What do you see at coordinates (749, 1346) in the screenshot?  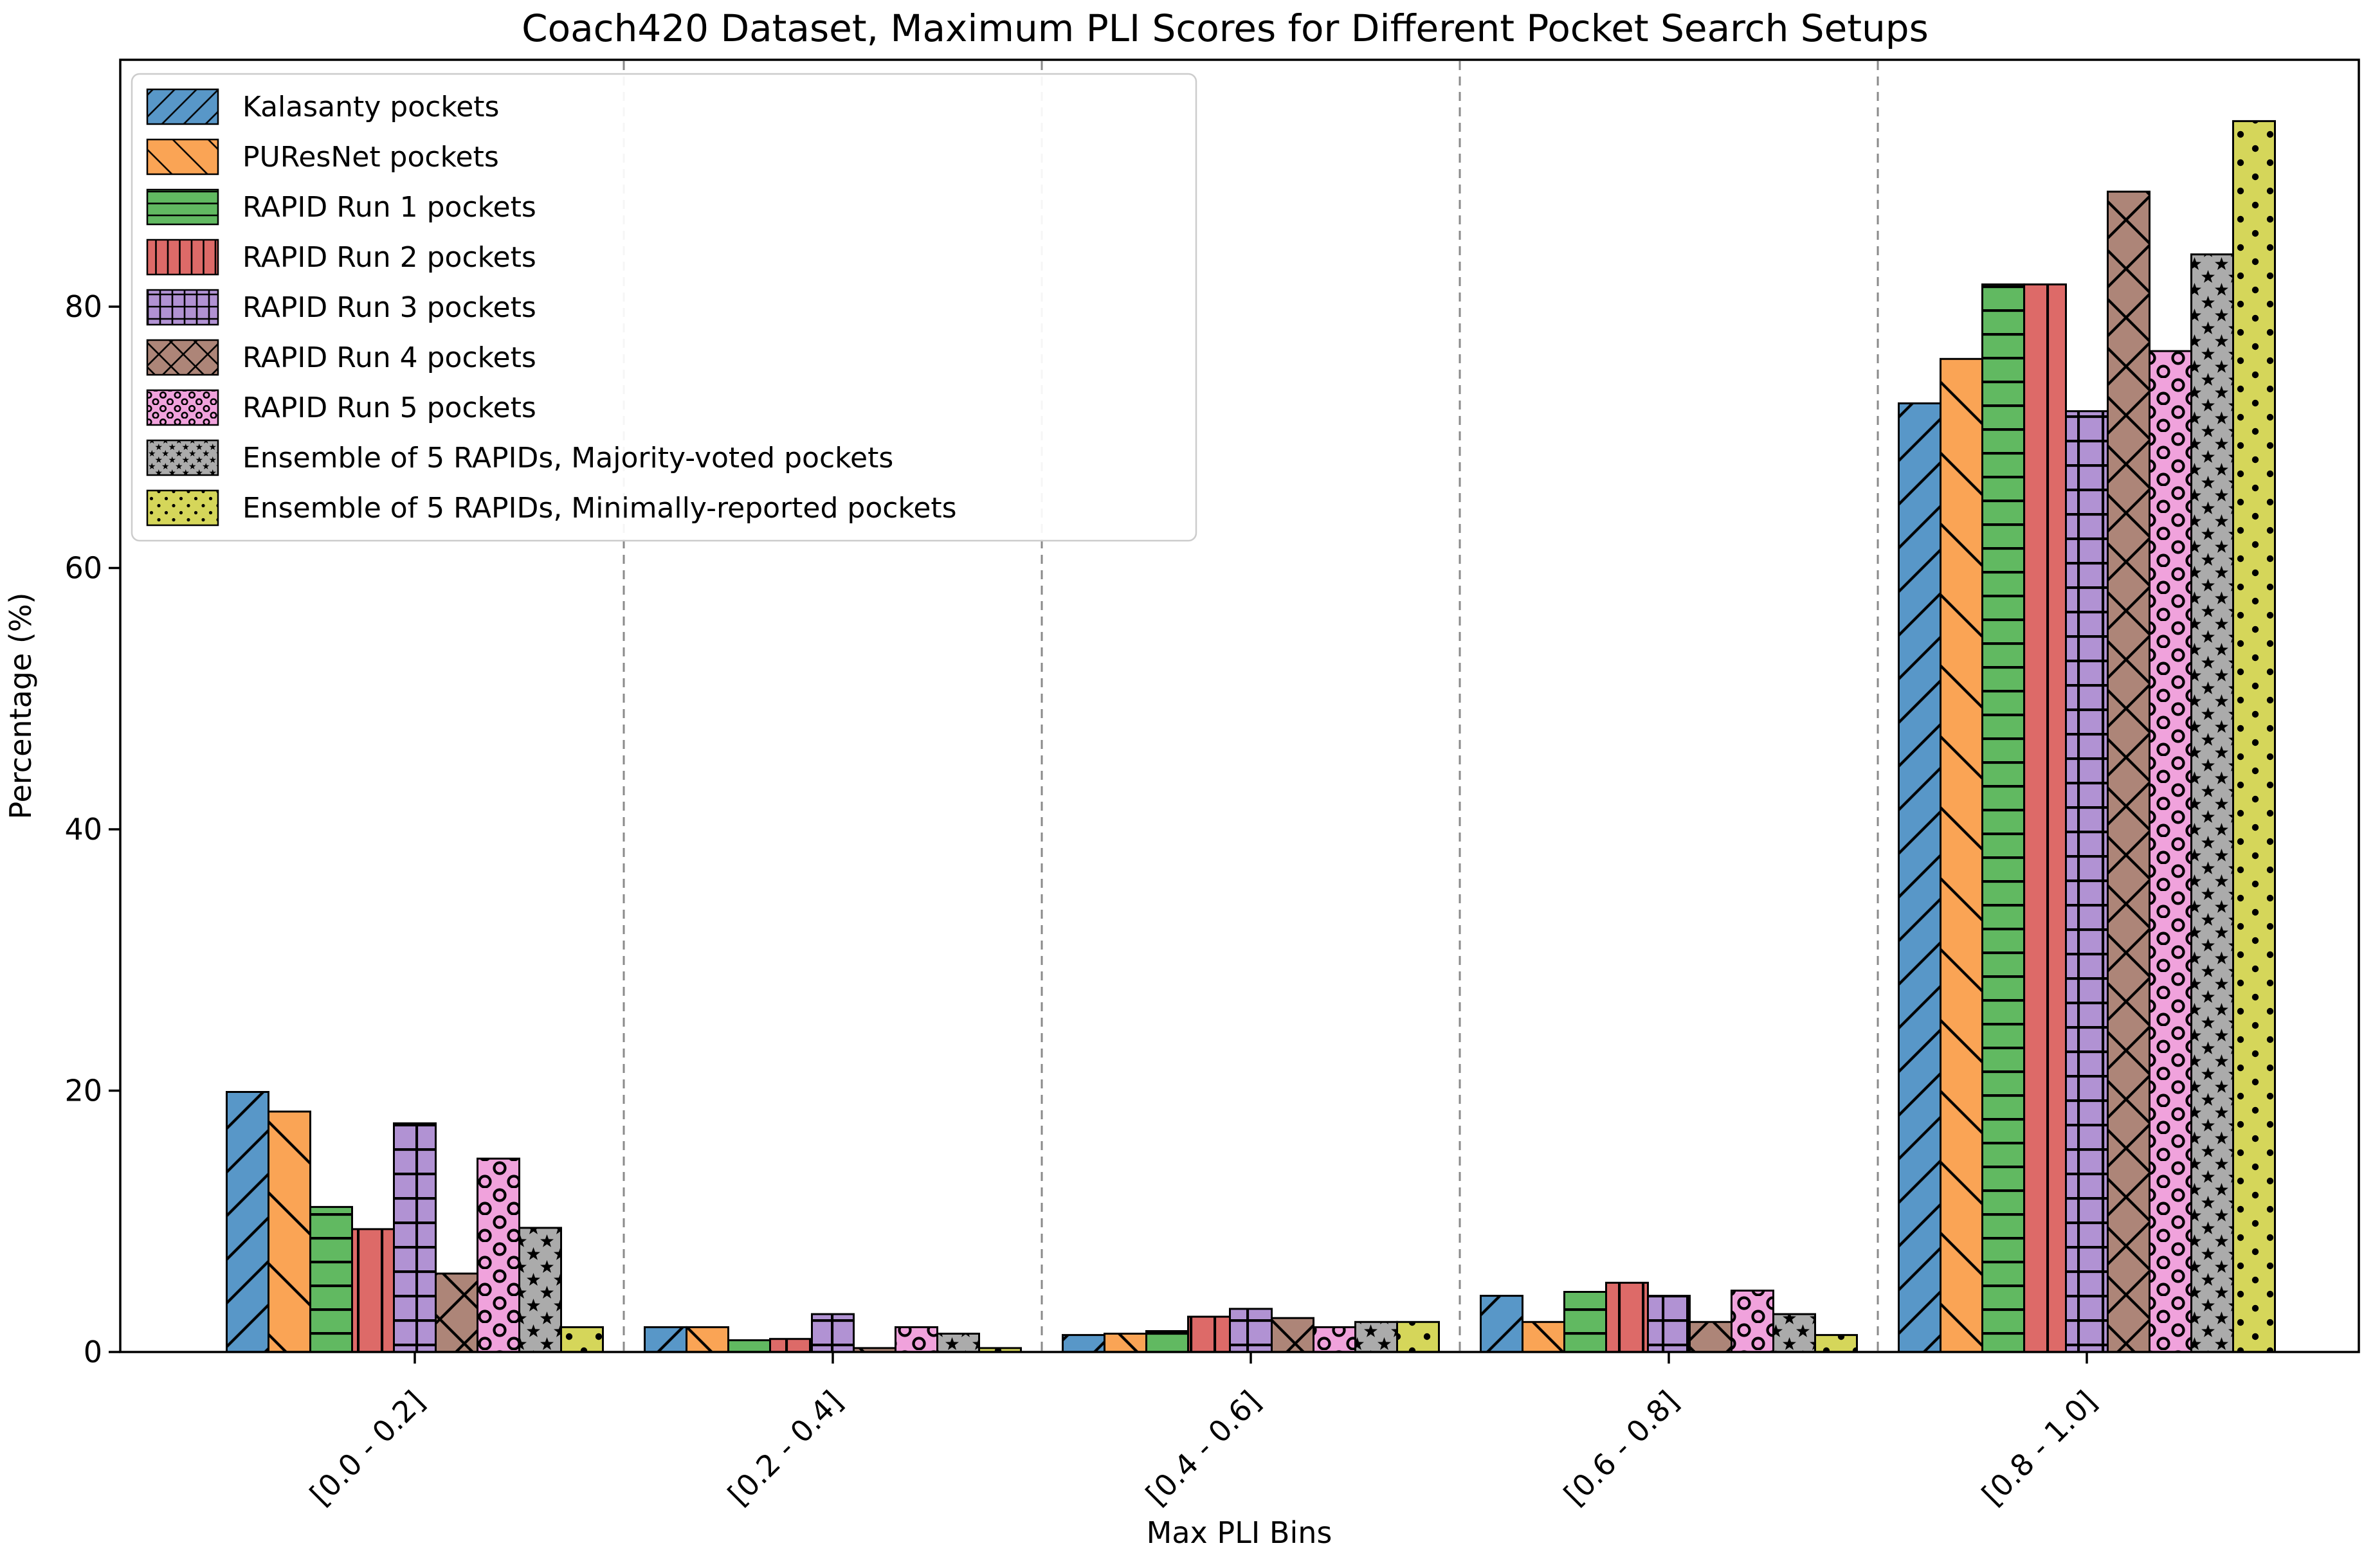 I see `bar-series3-bin2` at bounding box center [749, 1346].